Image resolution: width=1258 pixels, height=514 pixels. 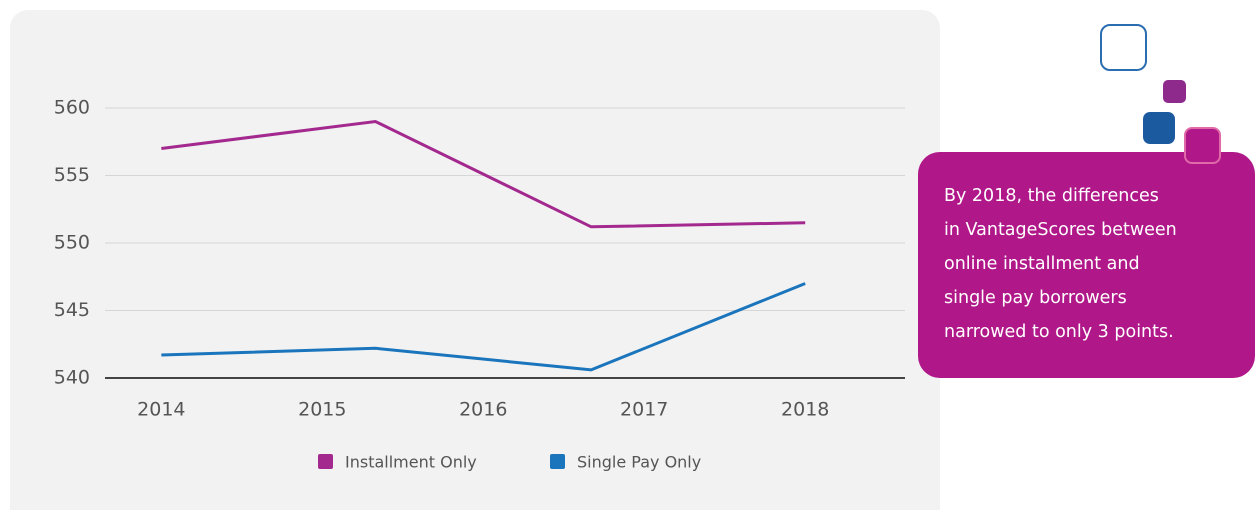 What do you see at coordinates (72, 378) in the screenshot?
I see `y-tick-label: 540` at bounding box center [72, 378].